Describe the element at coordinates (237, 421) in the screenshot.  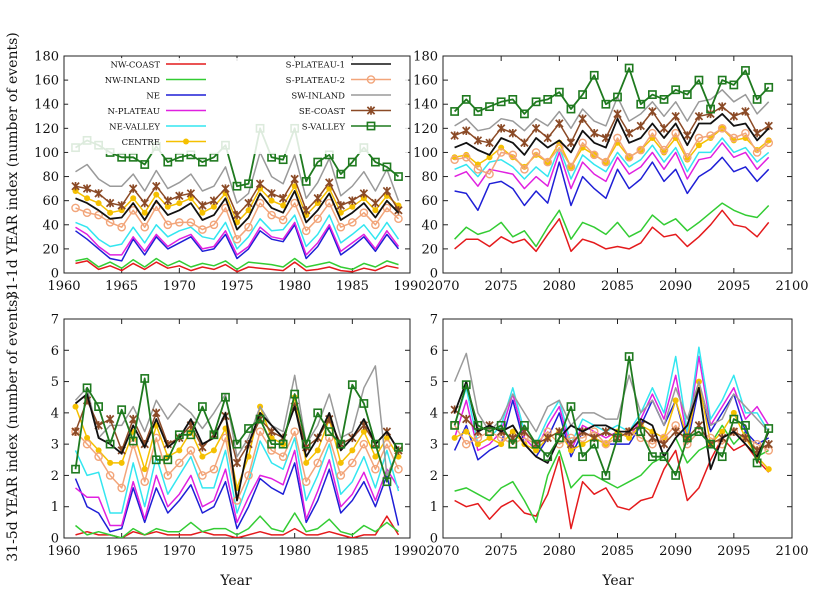
I see `series-line-sw-inland` at that location.